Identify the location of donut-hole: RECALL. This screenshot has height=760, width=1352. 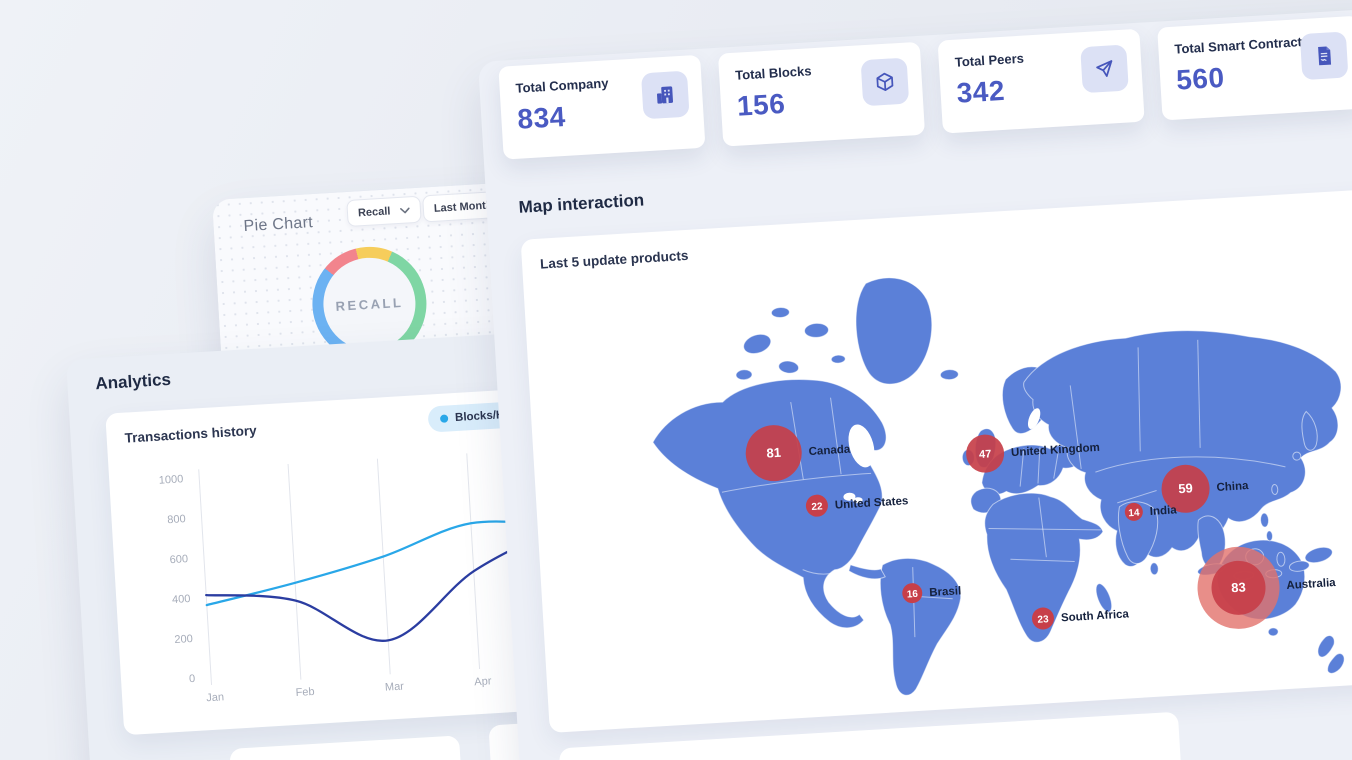
(369, 304).